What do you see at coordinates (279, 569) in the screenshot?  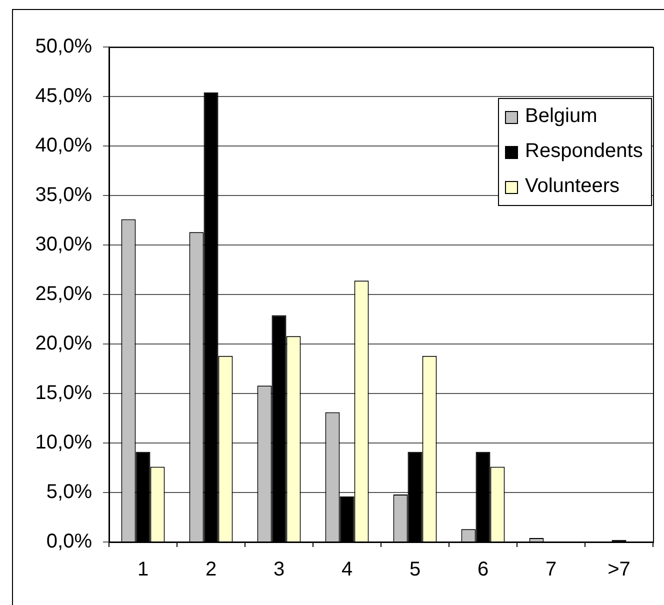 I see `x-tick-label: 3` at bounding box center [279, 569].